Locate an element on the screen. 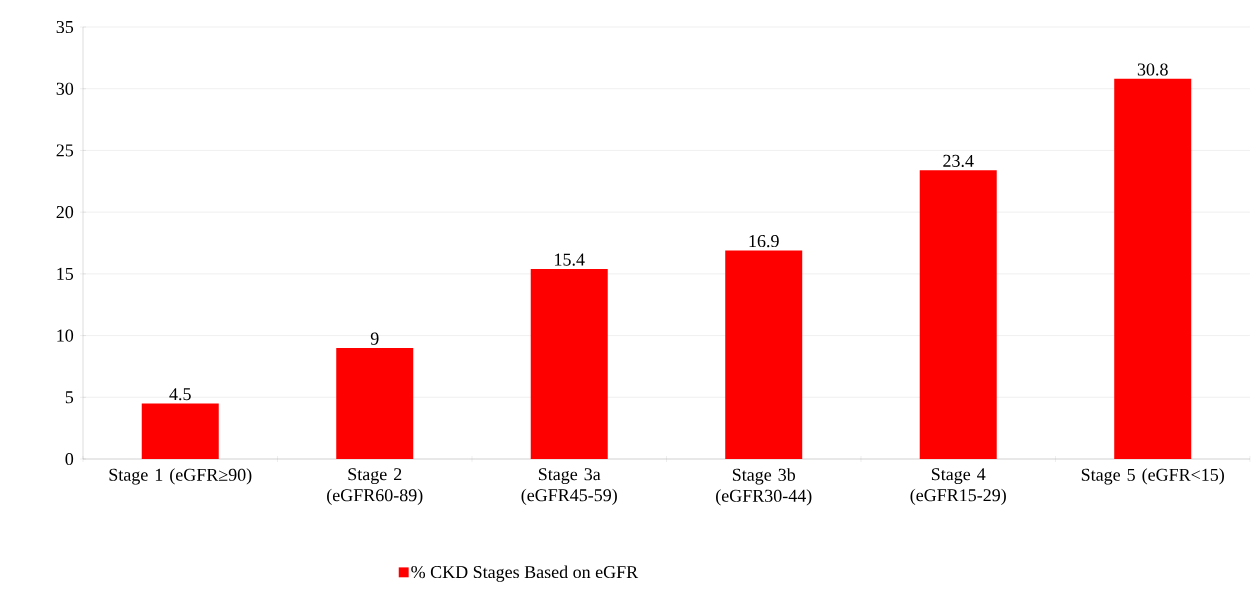 This screenshot has width=1252, height=590. x-tick-label: Stage 4 (eGFR15-29) is located at coordinates (958, 486).